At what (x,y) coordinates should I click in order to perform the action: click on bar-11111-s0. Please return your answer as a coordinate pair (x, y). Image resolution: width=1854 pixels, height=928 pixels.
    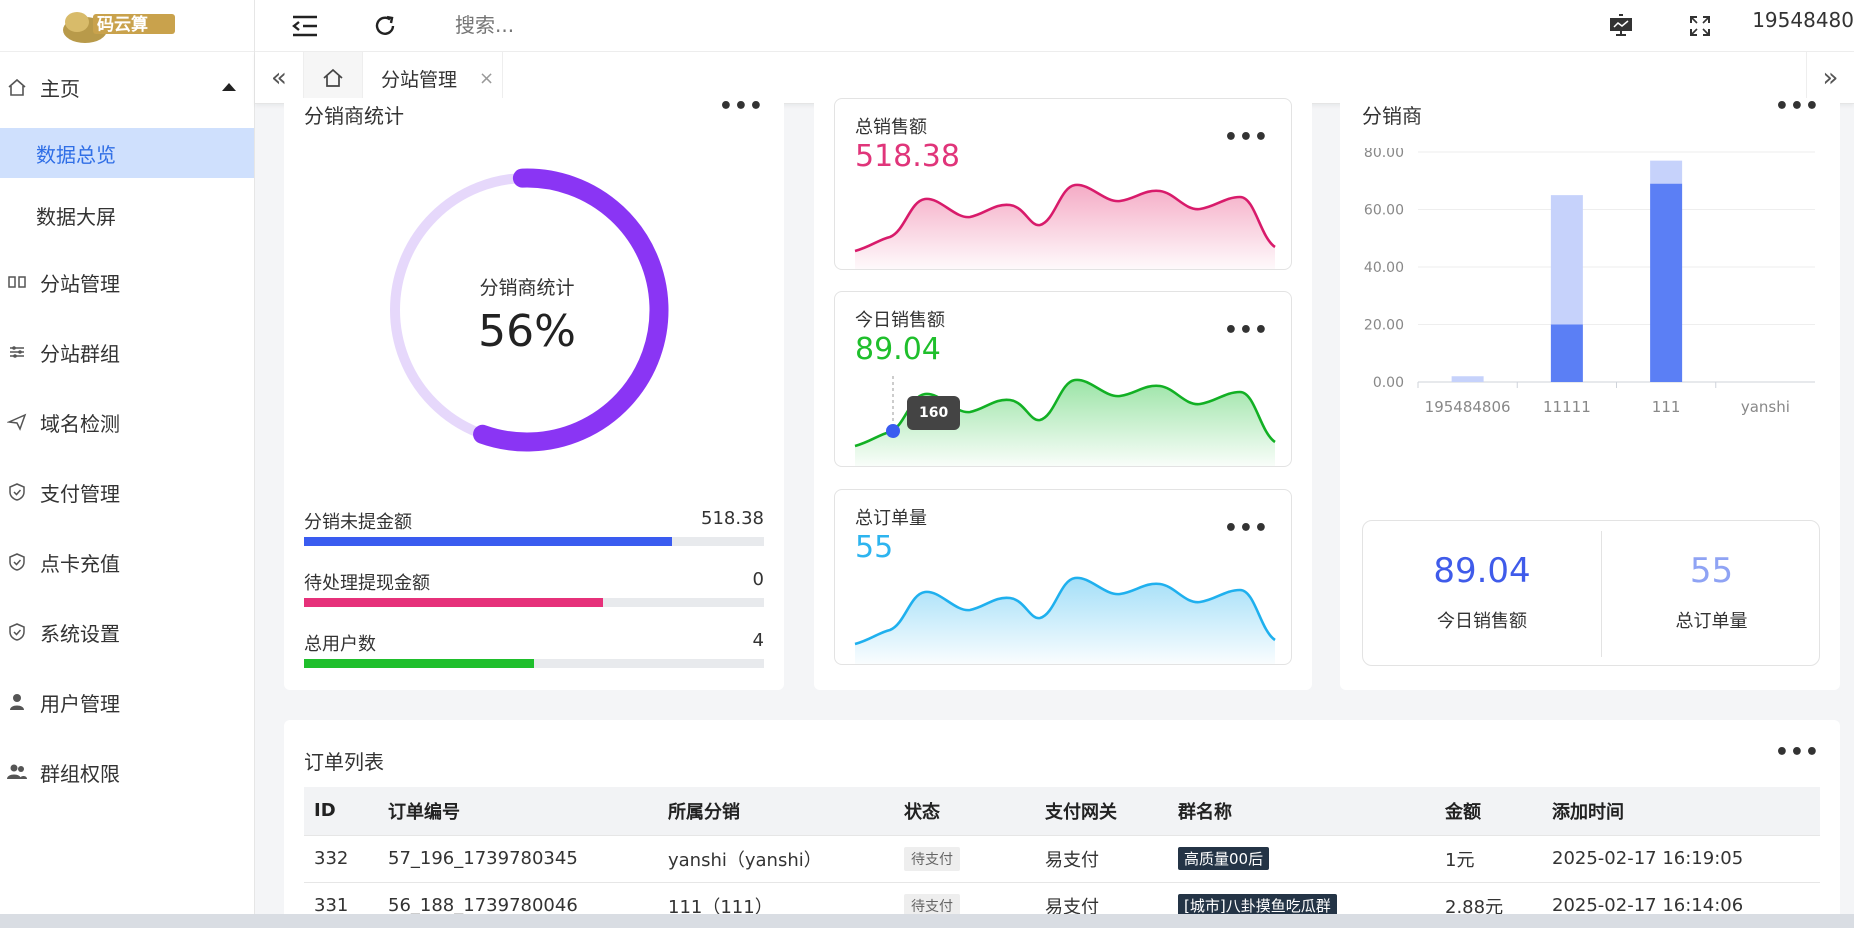
    Looking at the image, I should click on (1566, 353).